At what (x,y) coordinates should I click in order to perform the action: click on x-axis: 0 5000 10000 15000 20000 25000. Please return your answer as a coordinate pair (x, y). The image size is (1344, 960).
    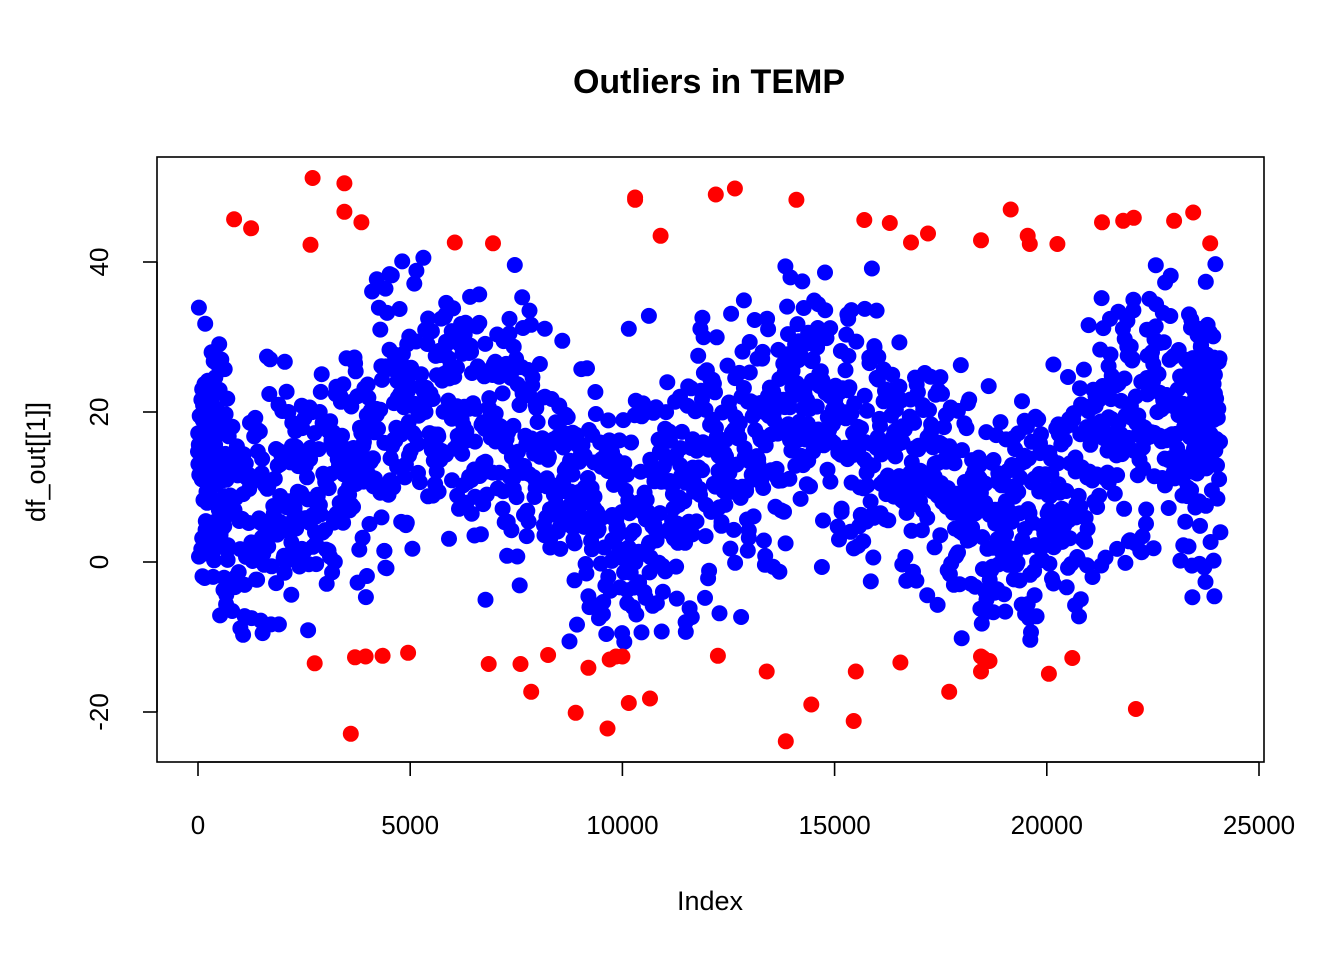
    Looking at the image, I should click on (743, 800).